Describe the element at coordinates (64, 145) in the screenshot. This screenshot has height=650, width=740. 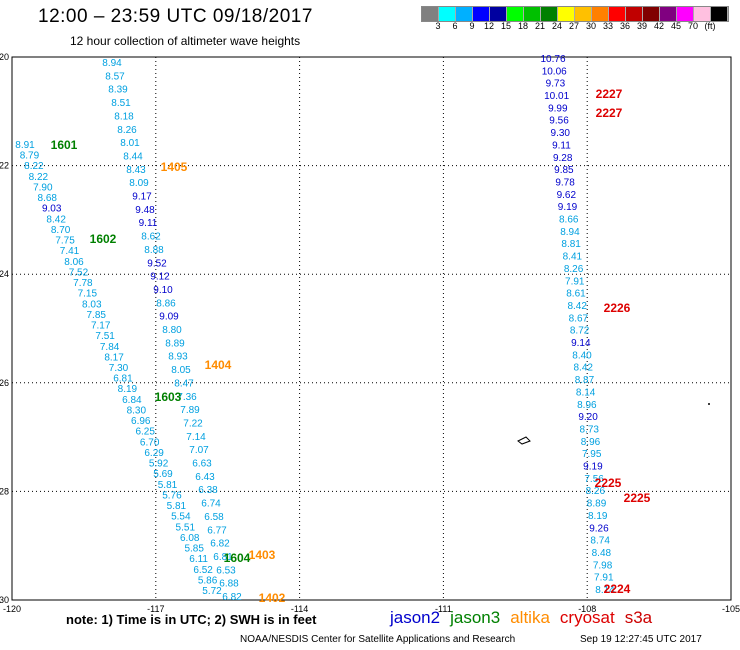
I see `pass-label-jason3: 1601` at that location.